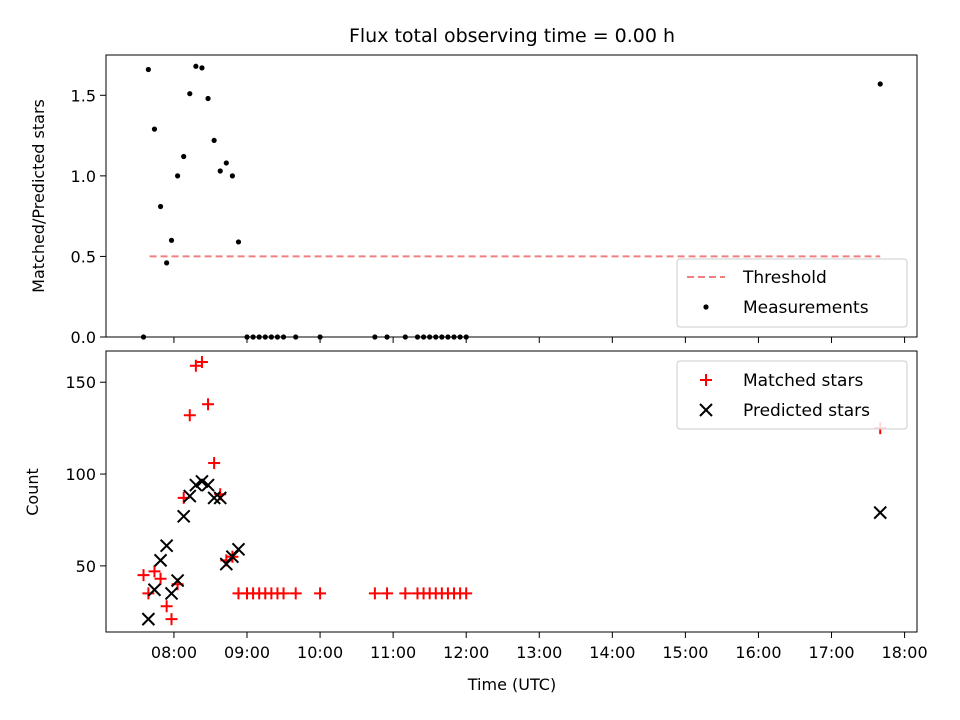 This screenshot has height=720, width=960. I want to click on x-axis-label: Time (UTC), so click(511, 684).